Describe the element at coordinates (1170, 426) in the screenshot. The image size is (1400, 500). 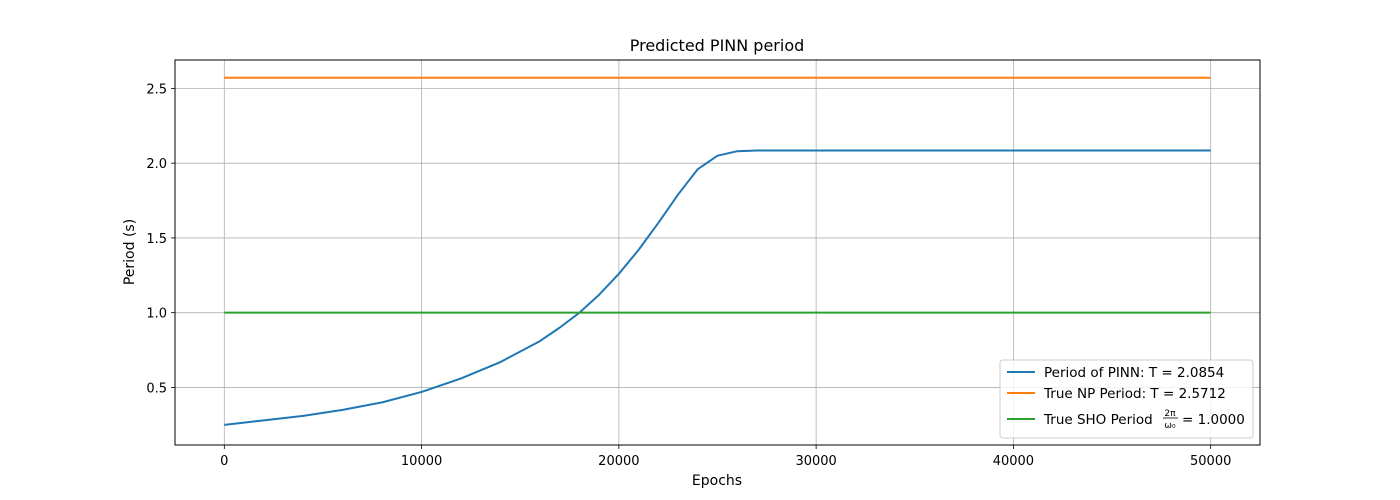
I see `fraction-denominator: ω₀` at that location.